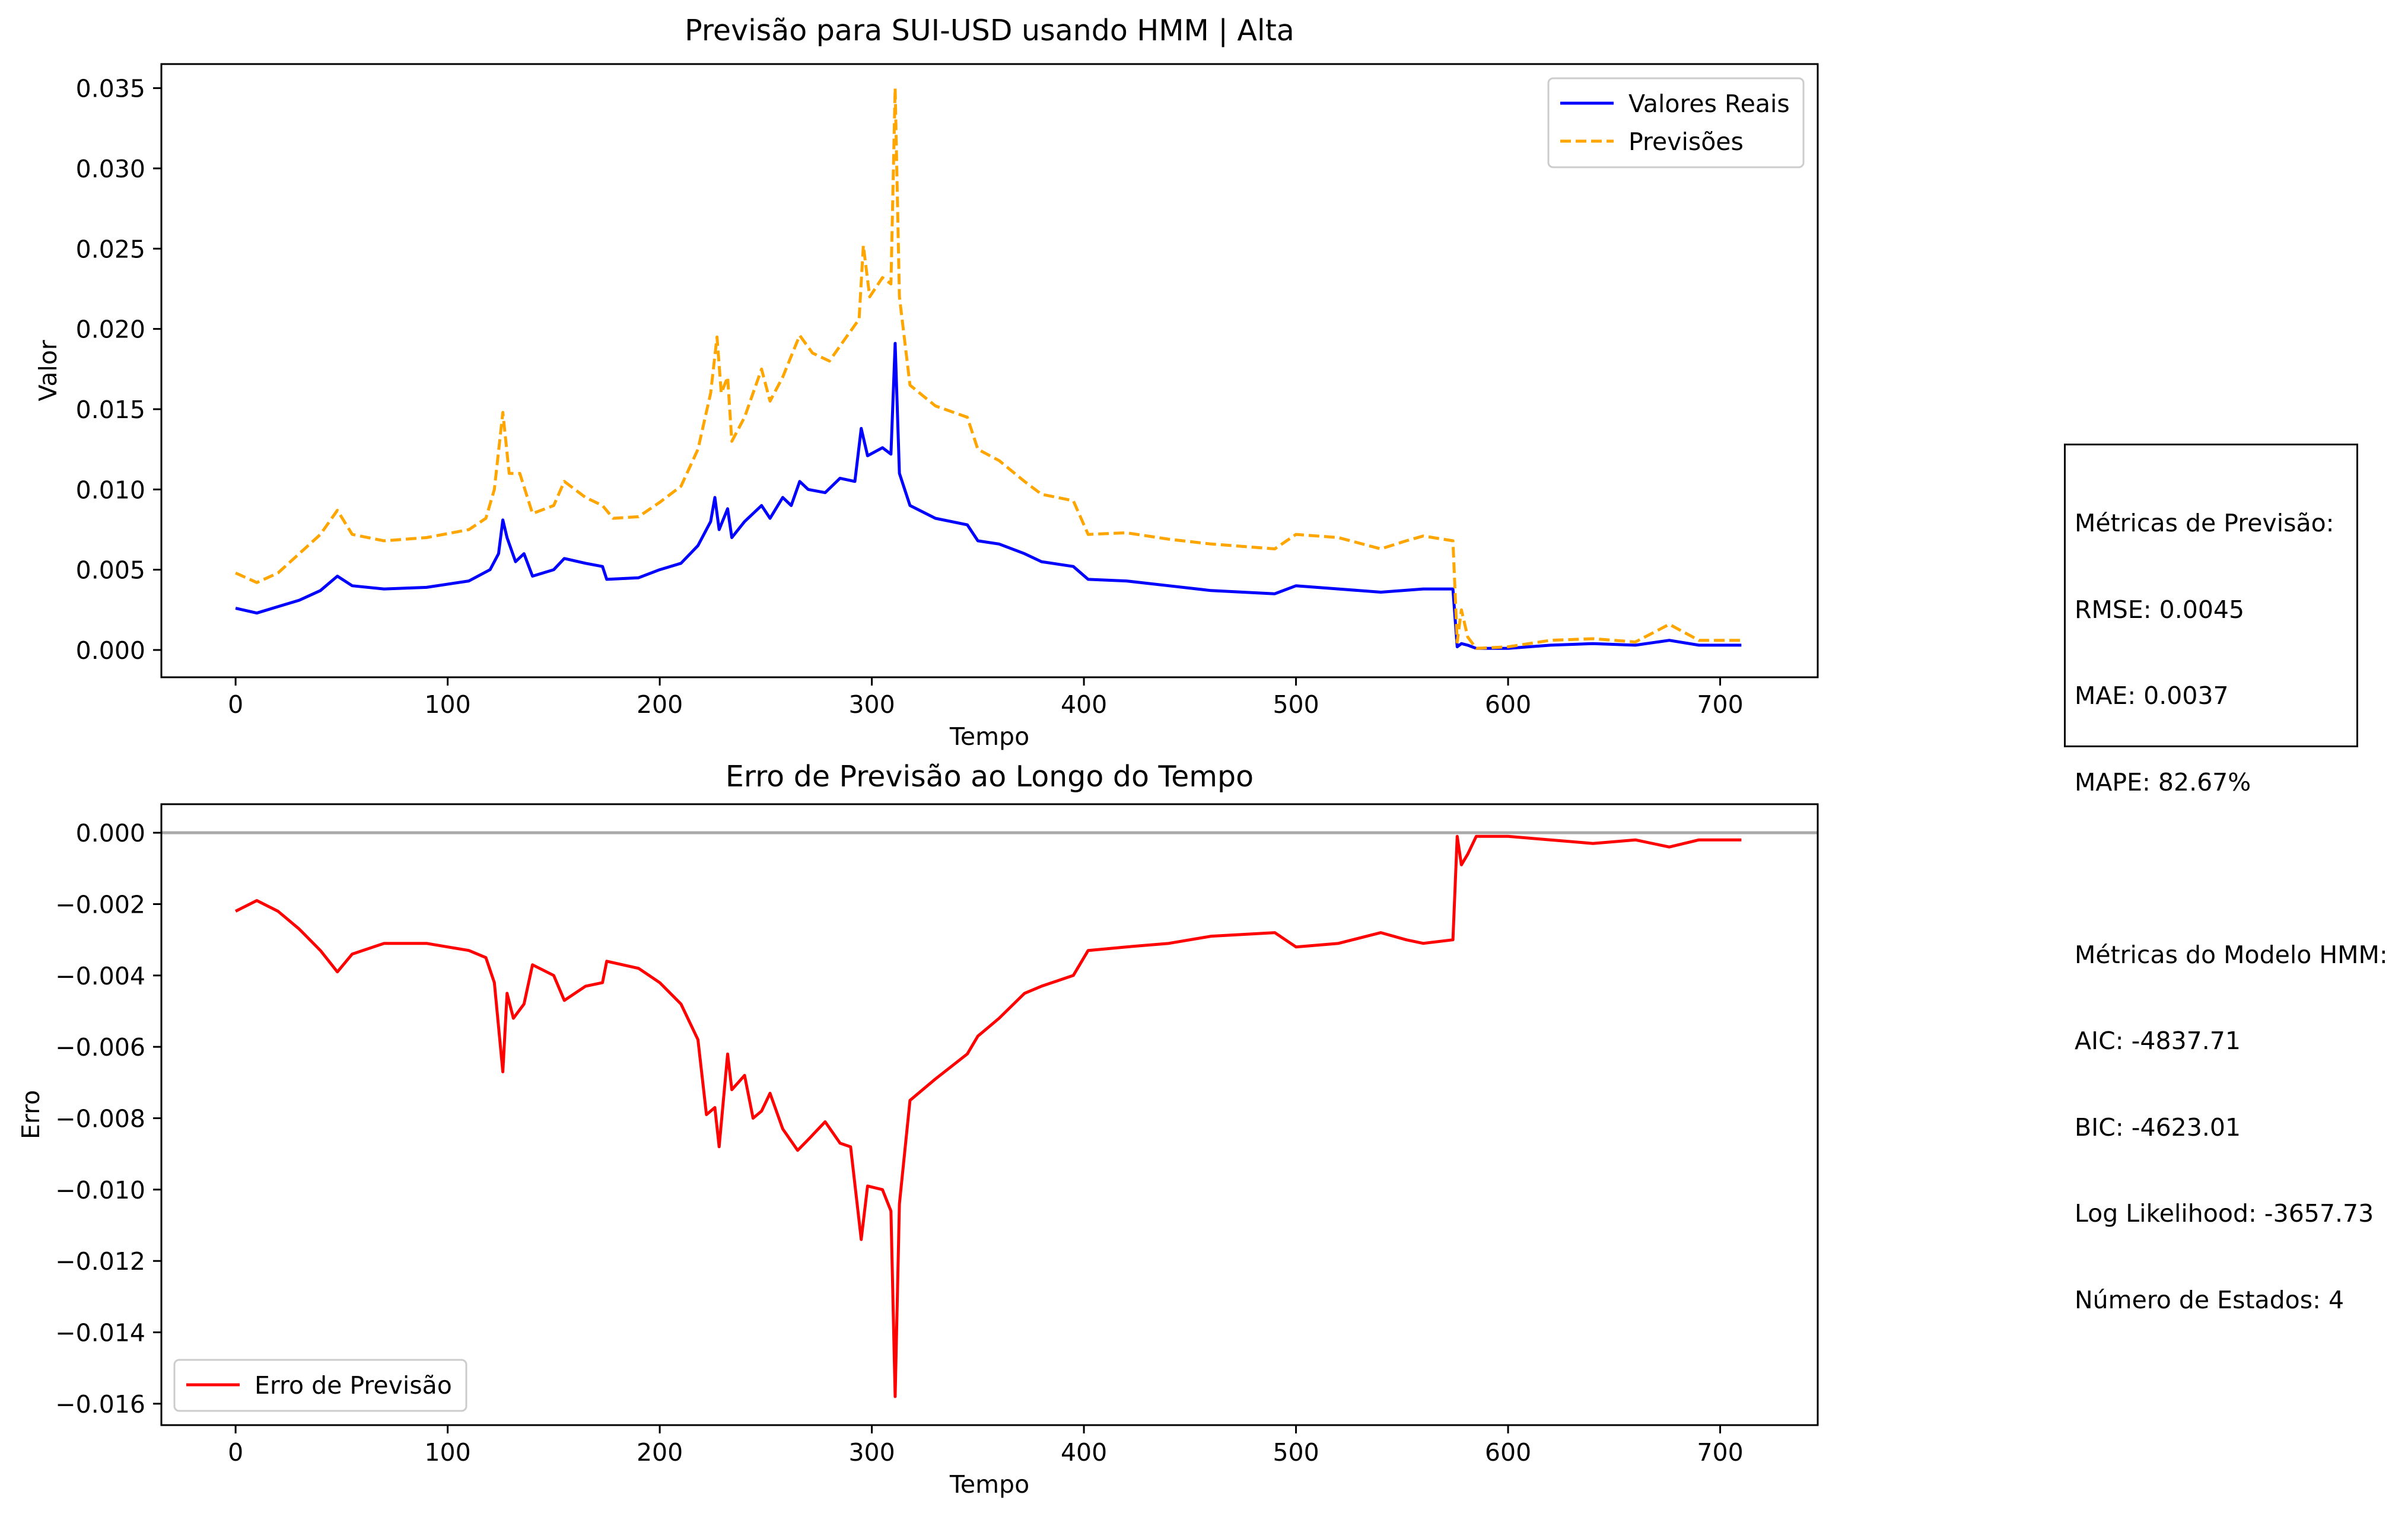  What do you see at coordinates (100, 1333) in the screenshot?
I see `y-tick-label: −0.014` at bounding box center [100, 1333].